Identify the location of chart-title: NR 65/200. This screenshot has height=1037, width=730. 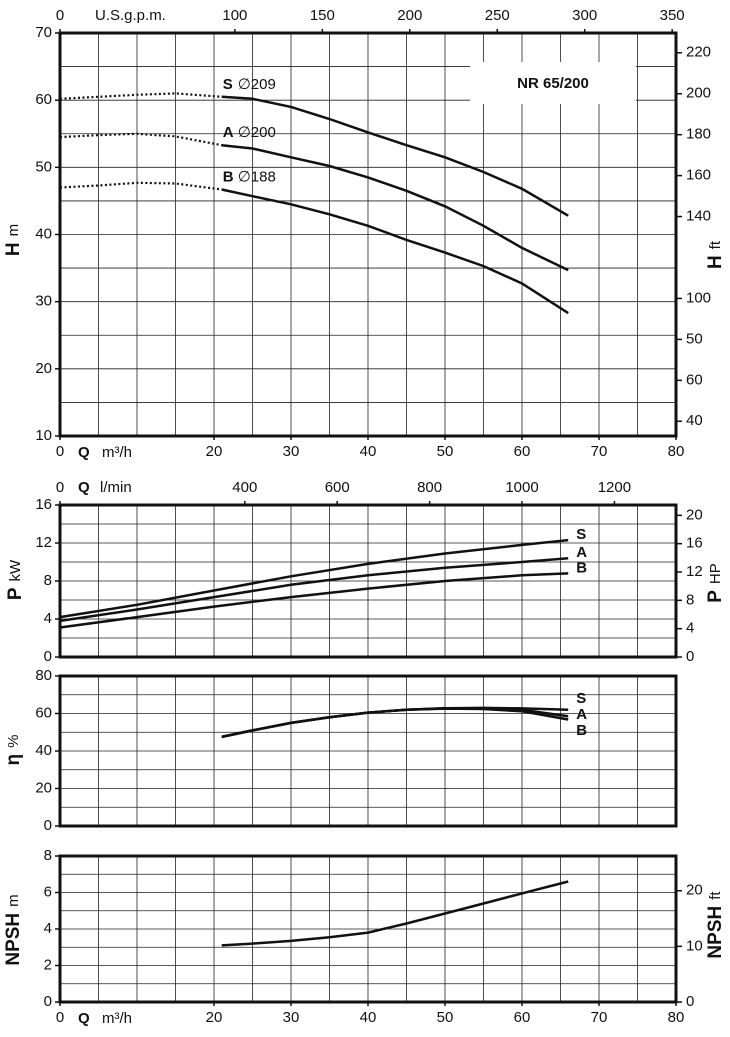
(553, 83).